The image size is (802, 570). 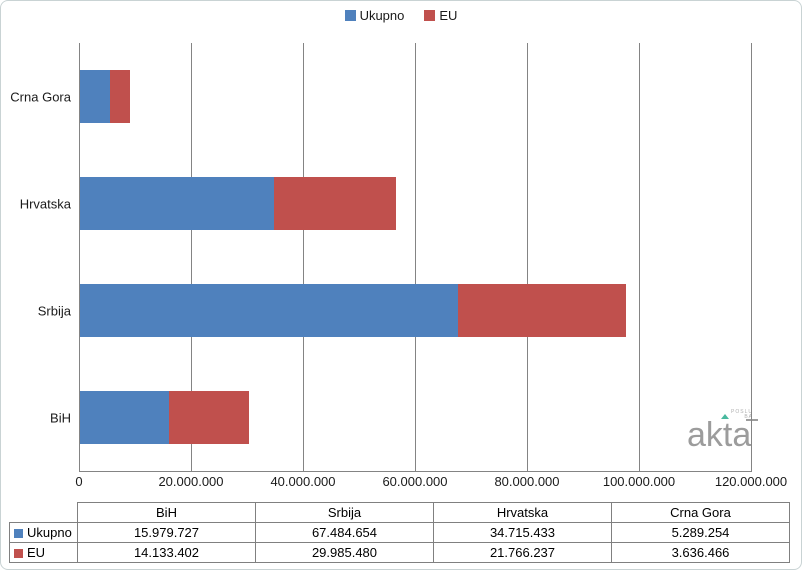 I want to click on x-axis-tick-label: 60.000.000, so click(x=415, y=481).